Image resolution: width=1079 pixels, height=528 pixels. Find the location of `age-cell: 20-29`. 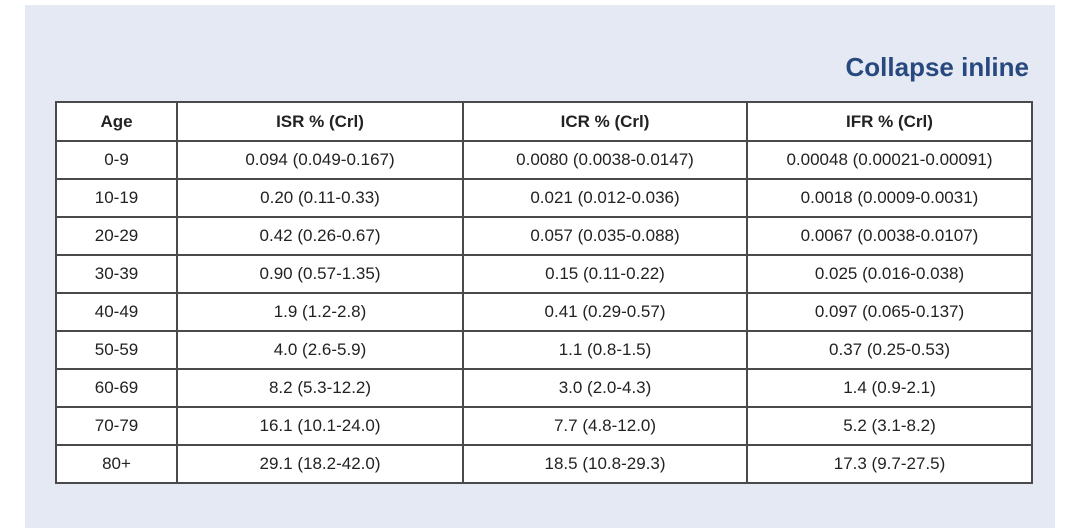

age-cell: 20-29 is located at coordinates (116, 236).